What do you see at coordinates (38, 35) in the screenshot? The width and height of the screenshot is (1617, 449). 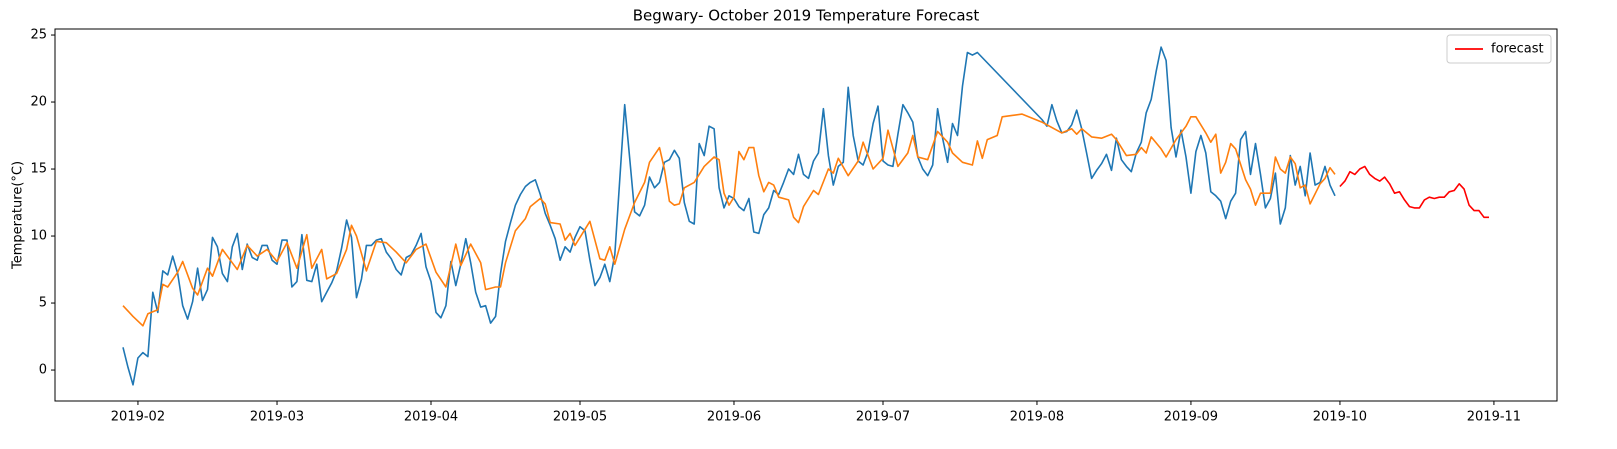 I see `y-tick-label: 25` at bounding box center [38, 35].